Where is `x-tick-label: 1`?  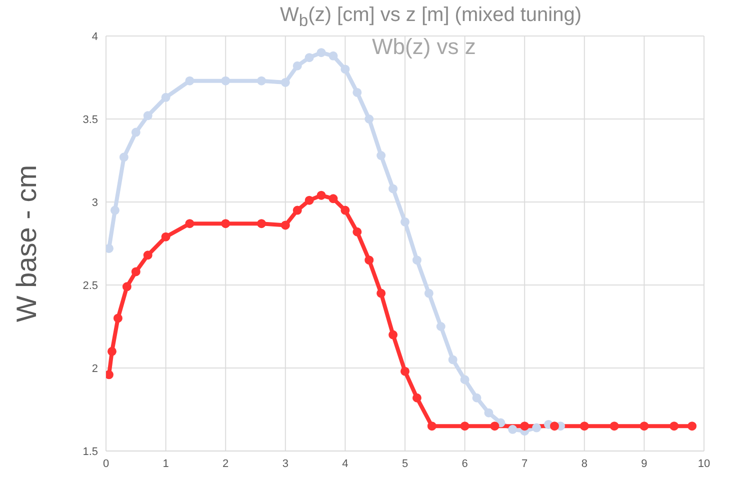
x-tick-label: 1 is located at coordinates (165, 464).